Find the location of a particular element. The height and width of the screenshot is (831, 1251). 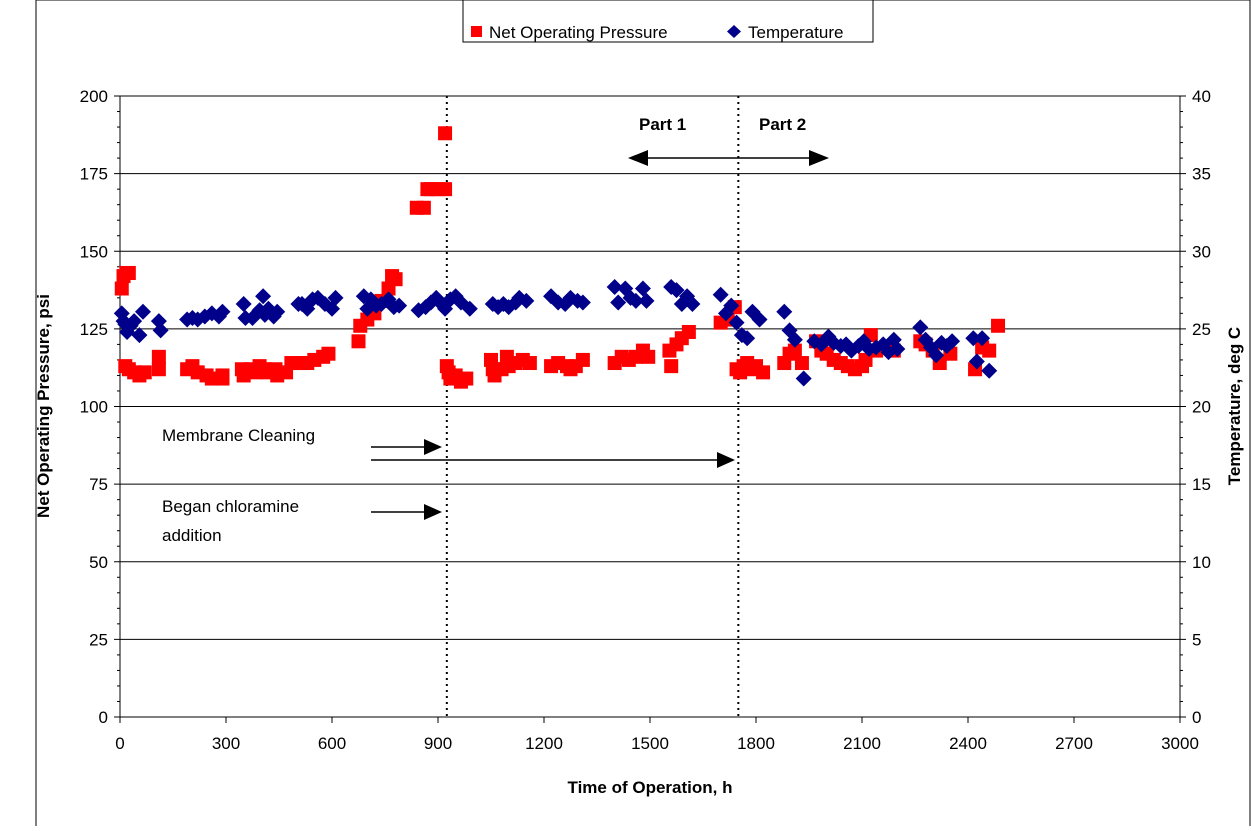

annotation-part2: Part 2 is located at coordinates (782, 124).